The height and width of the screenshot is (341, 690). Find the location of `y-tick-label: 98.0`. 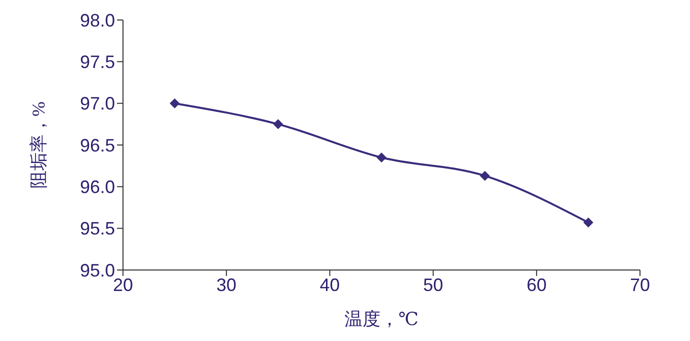

y-tick-label: 98.0 is located at coordinates (97, 20).